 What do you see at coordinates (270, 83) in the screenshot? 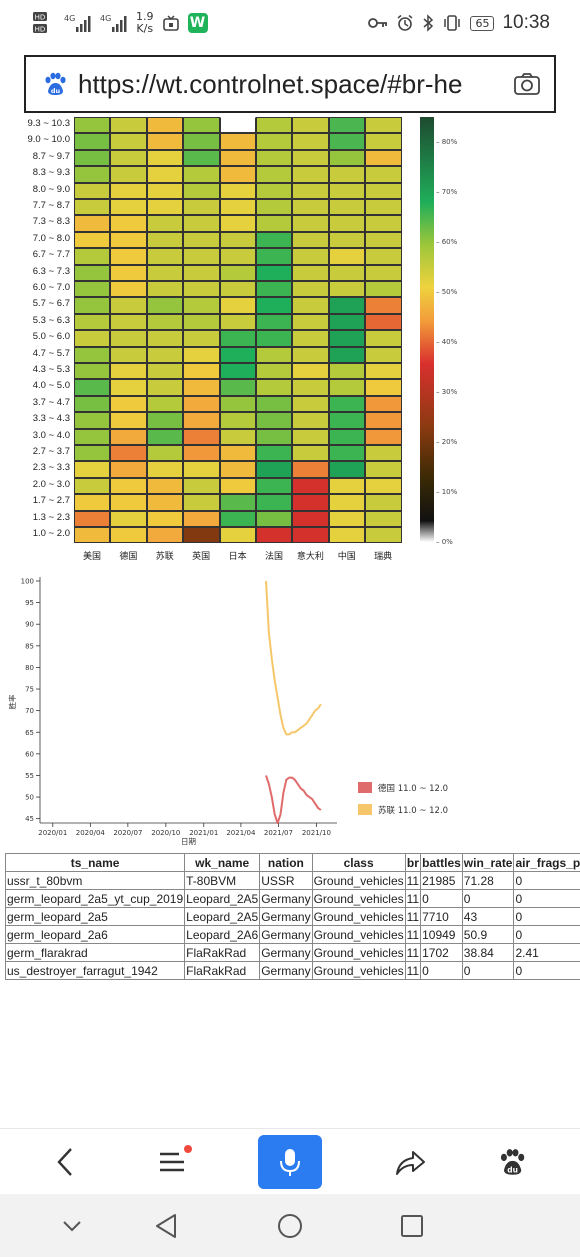
I see `url-text: https://wt.controlnet.space/#br-he` at bounding box center [270, 83].